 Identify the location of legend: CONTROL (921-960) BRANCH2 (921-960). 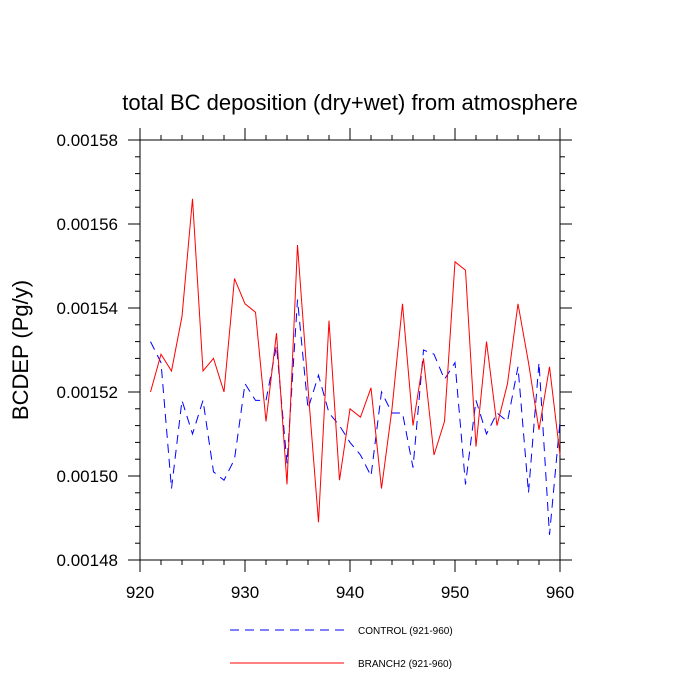
(341, 648).